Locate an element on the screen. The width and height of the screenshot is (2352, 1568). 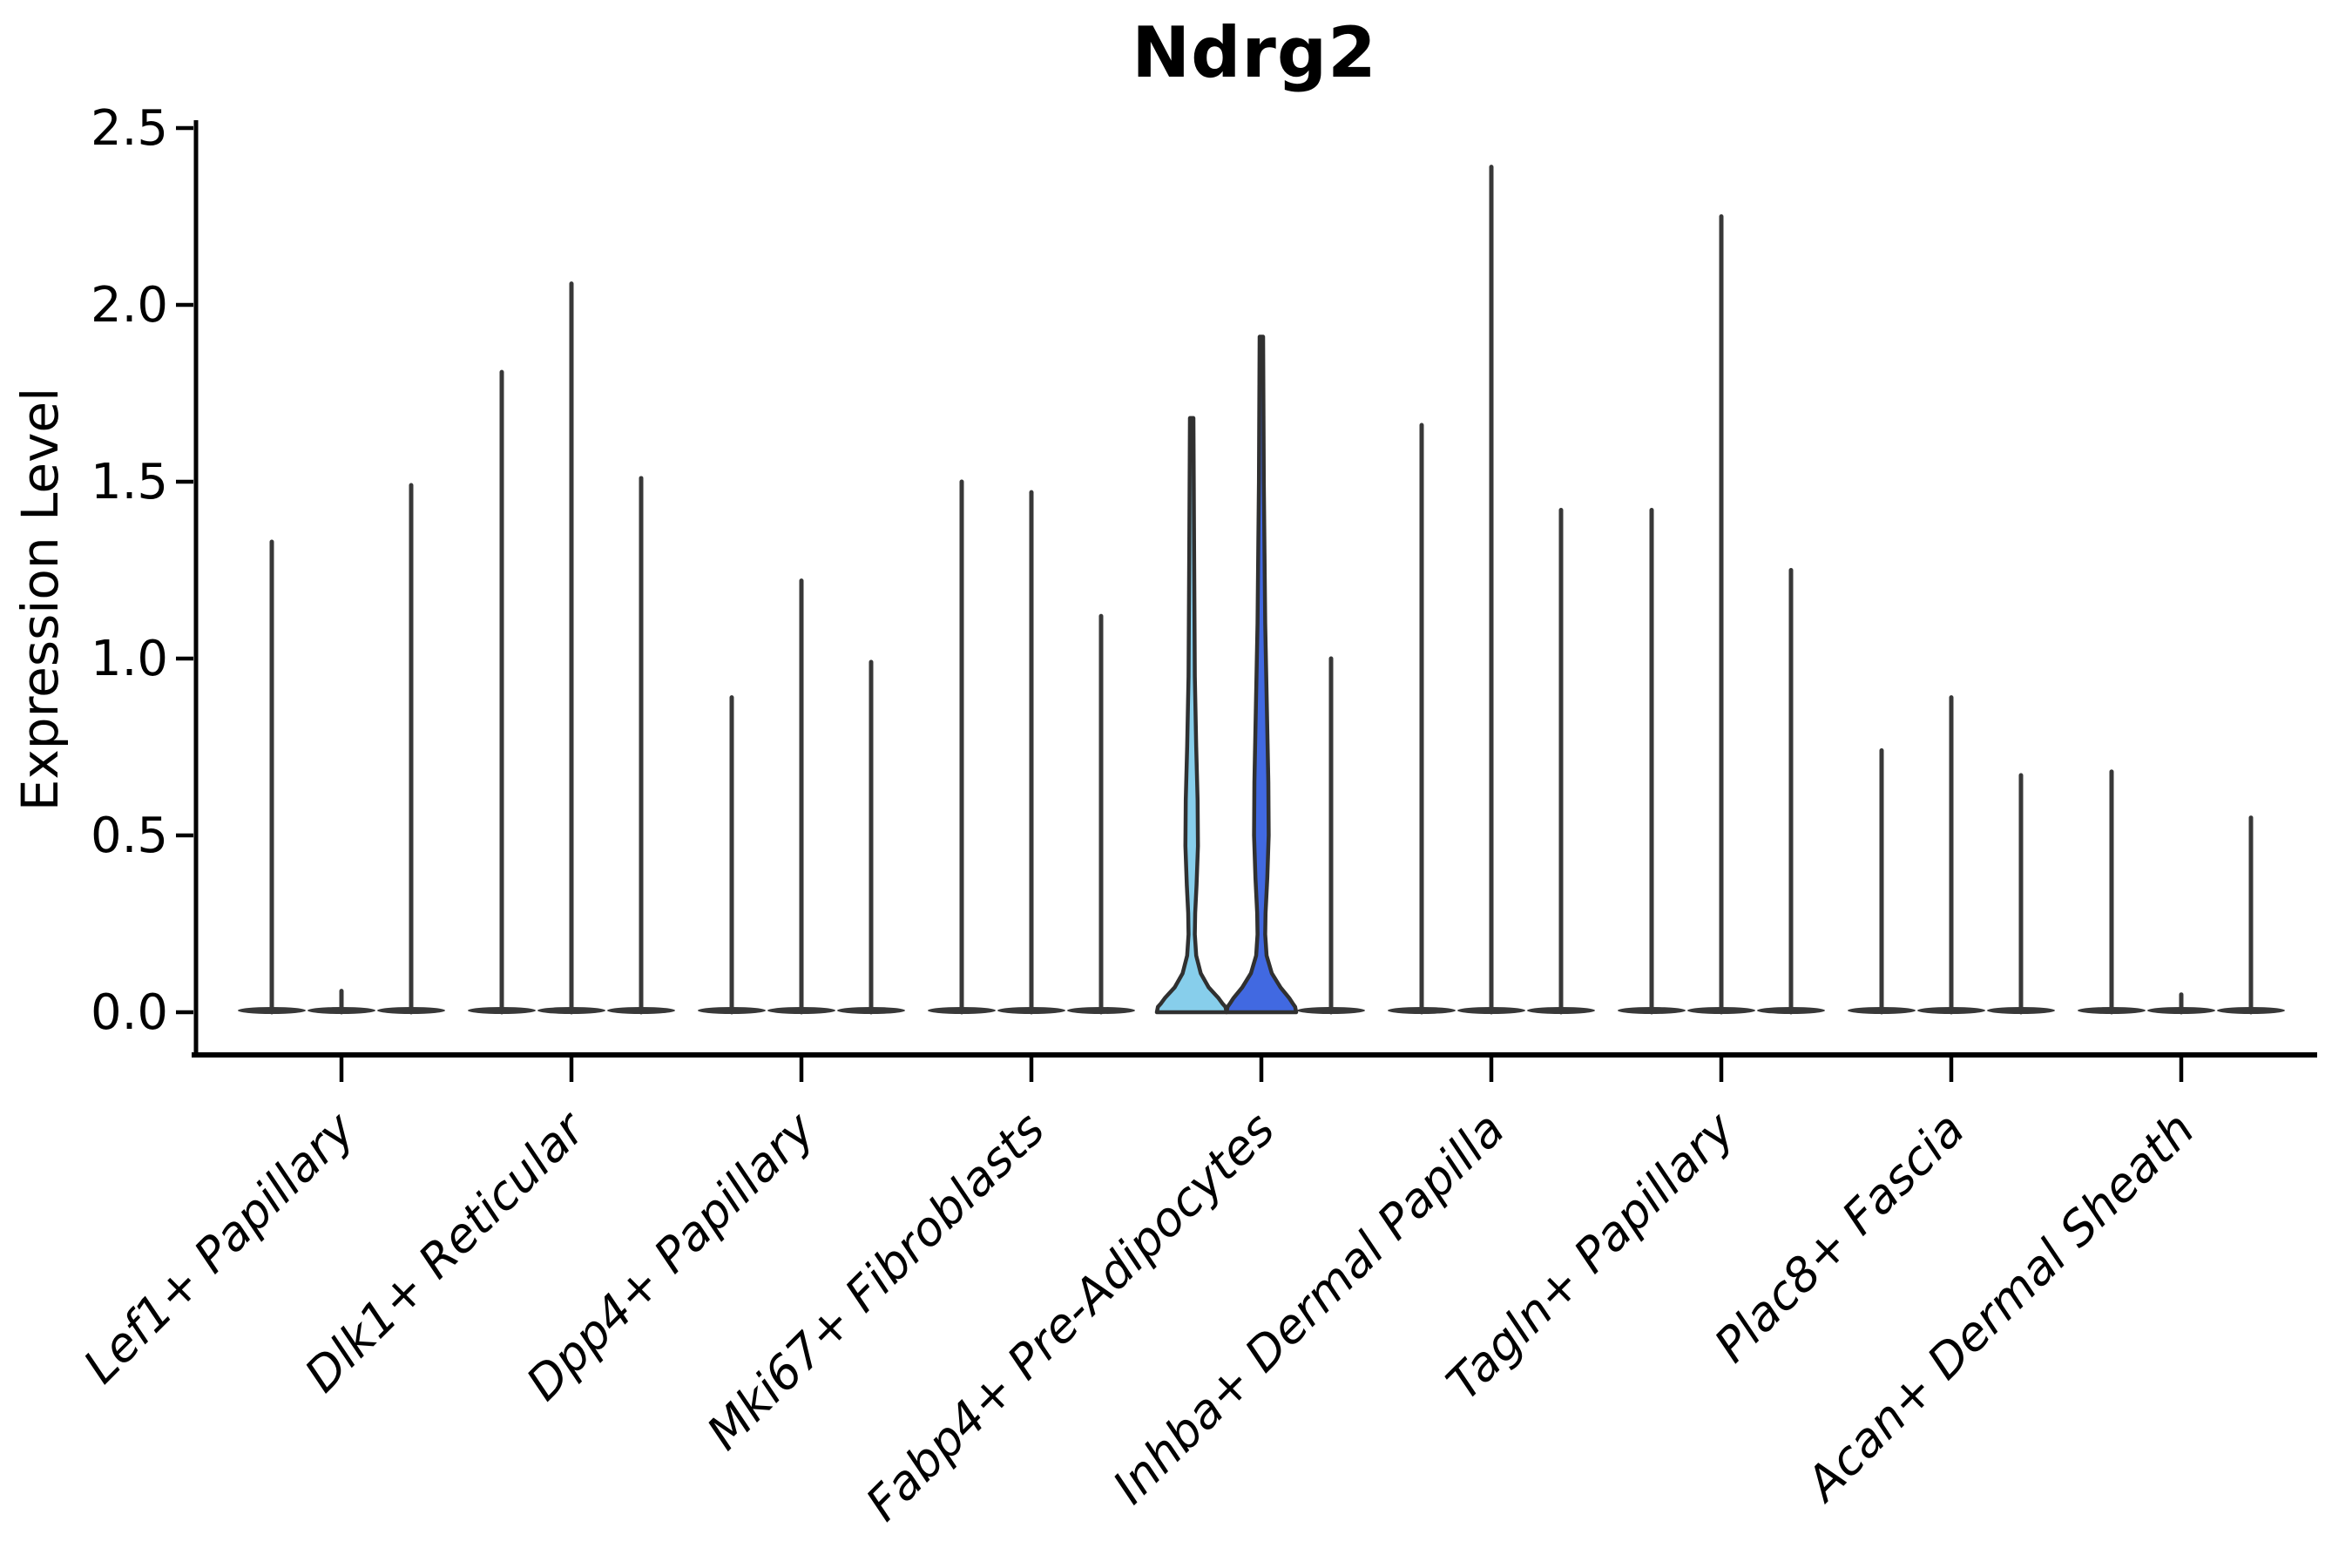
x-tick-label: Inhba+ Dermal Papilla is located at coordinates (1309, 1309).